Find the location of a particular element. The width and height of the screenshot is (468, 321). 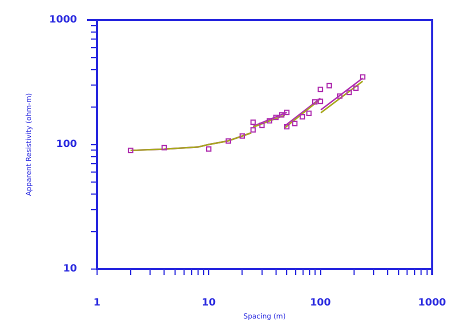

y-tick-label: 10 is located at coordinates (70, 269).